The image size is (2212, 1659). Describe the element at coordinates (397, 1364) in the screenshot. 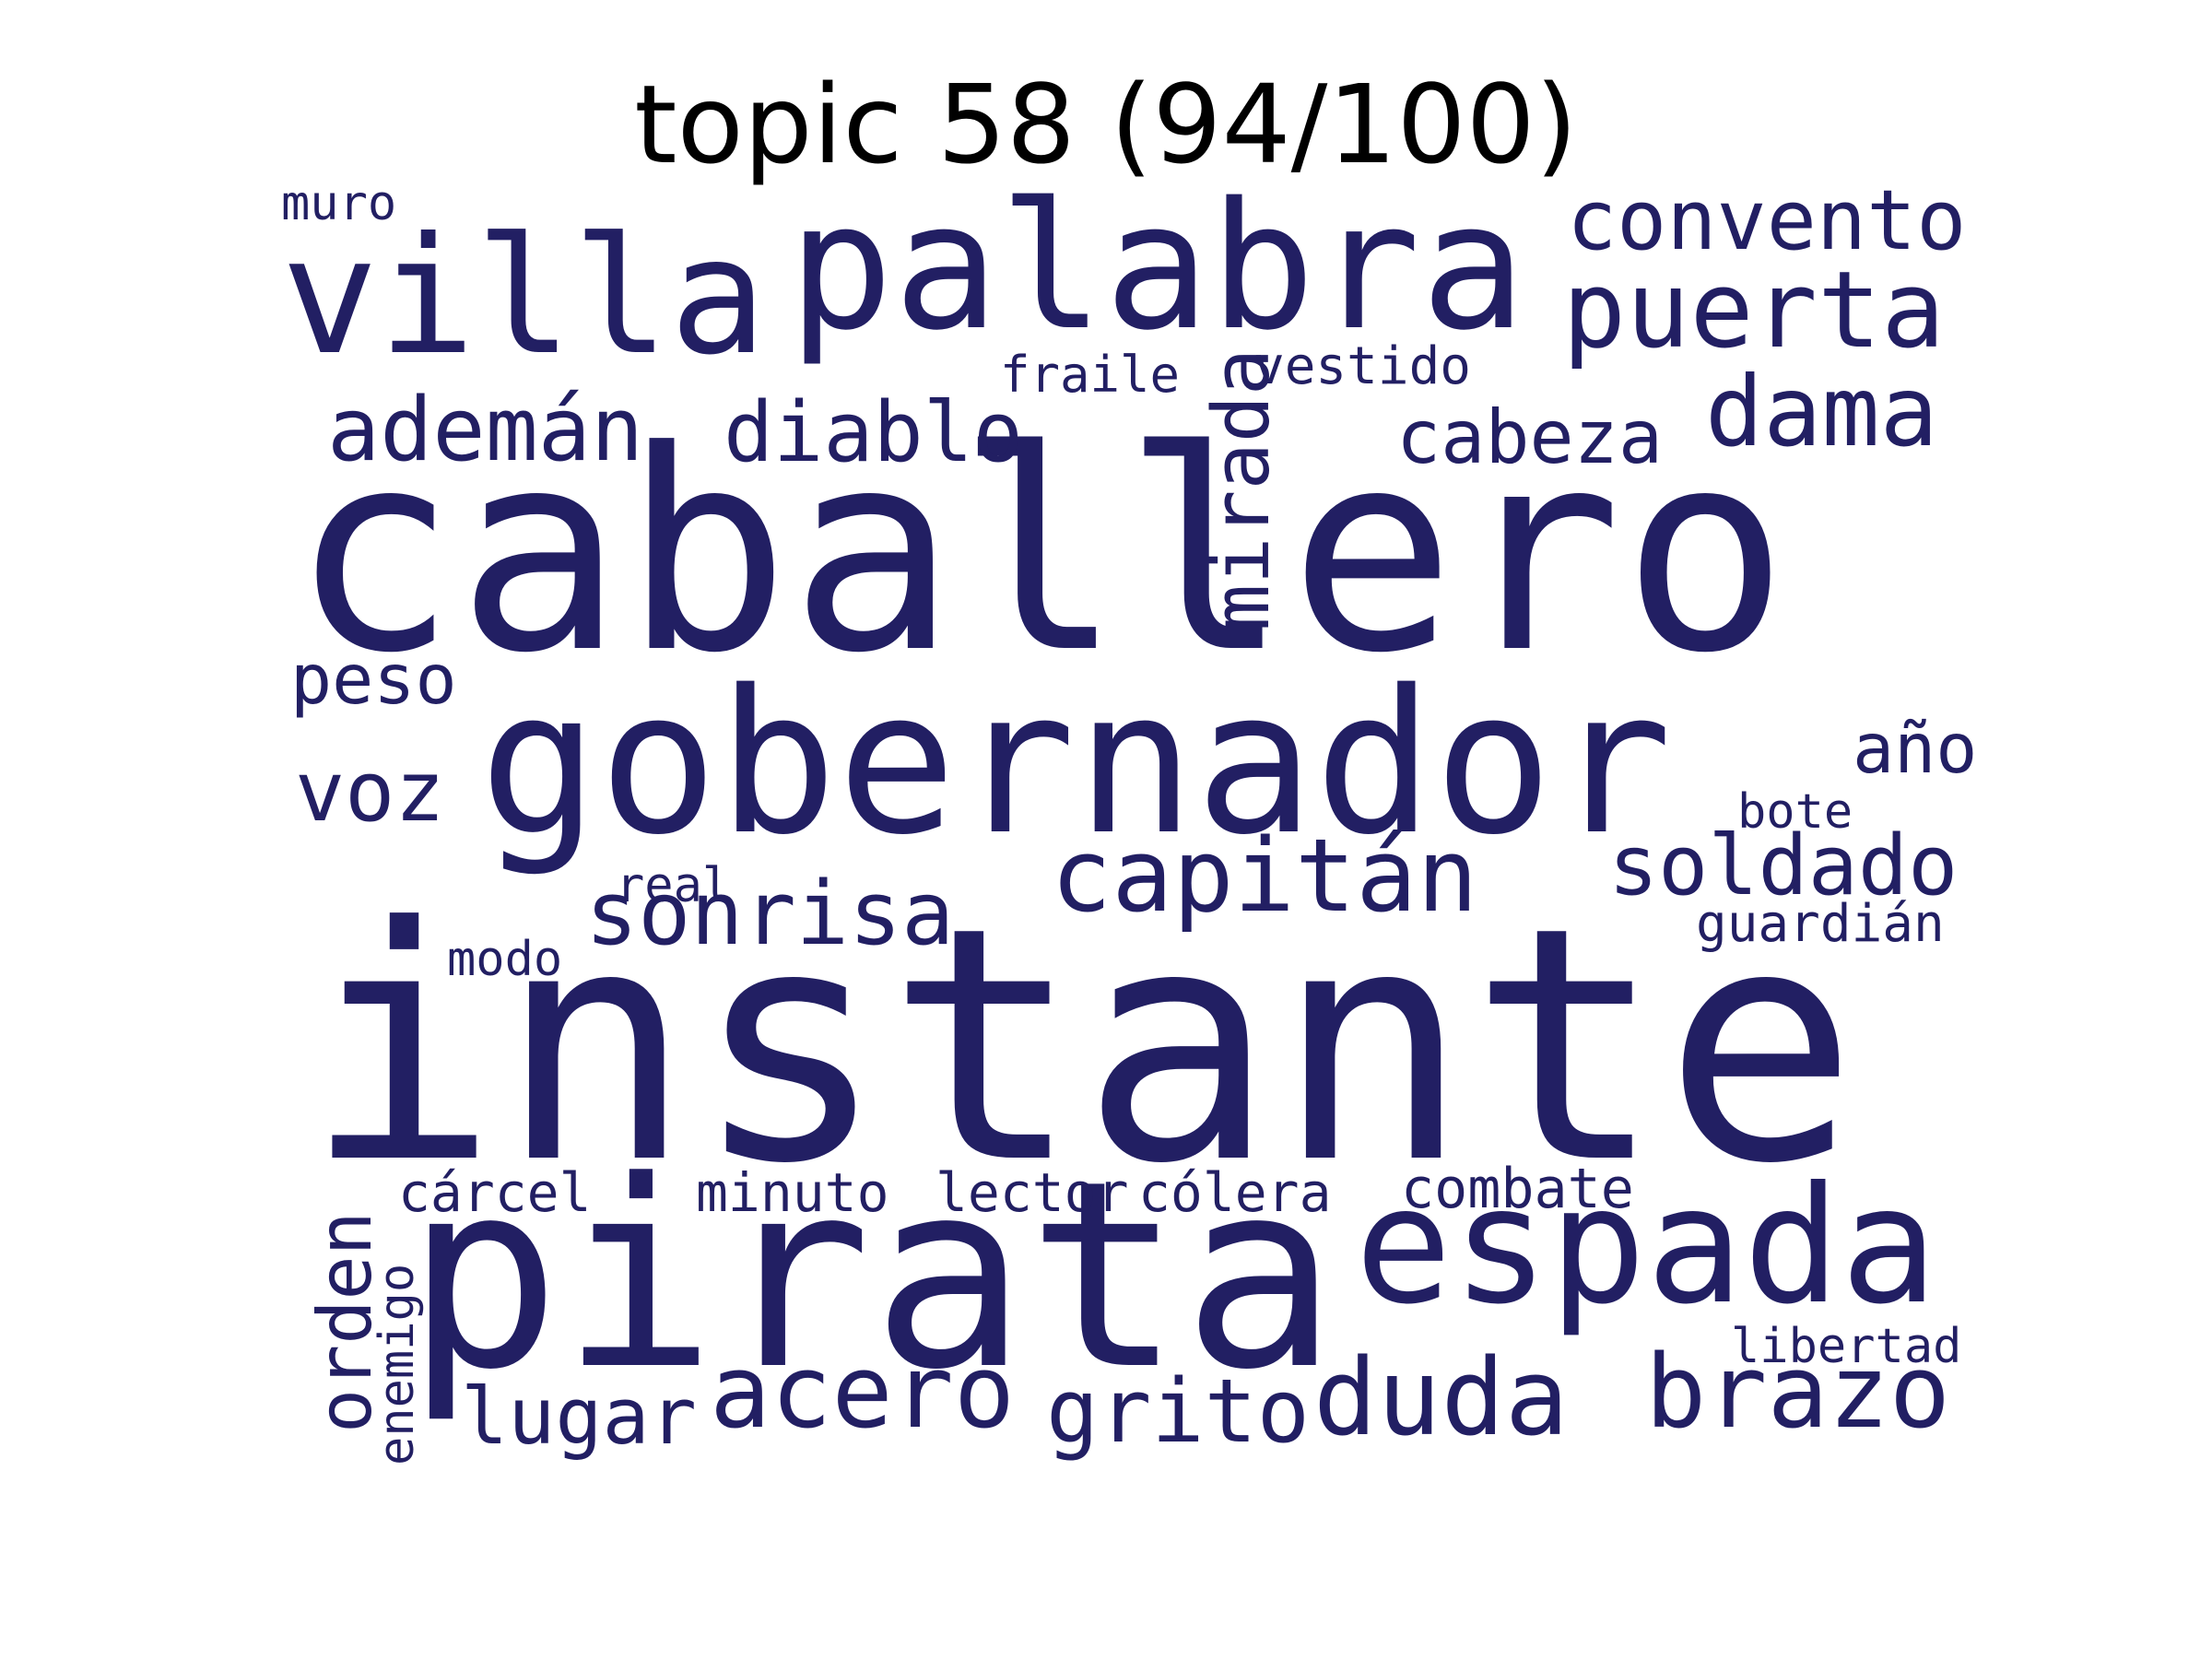

I see `word-enemigo: enemigo` at that location.